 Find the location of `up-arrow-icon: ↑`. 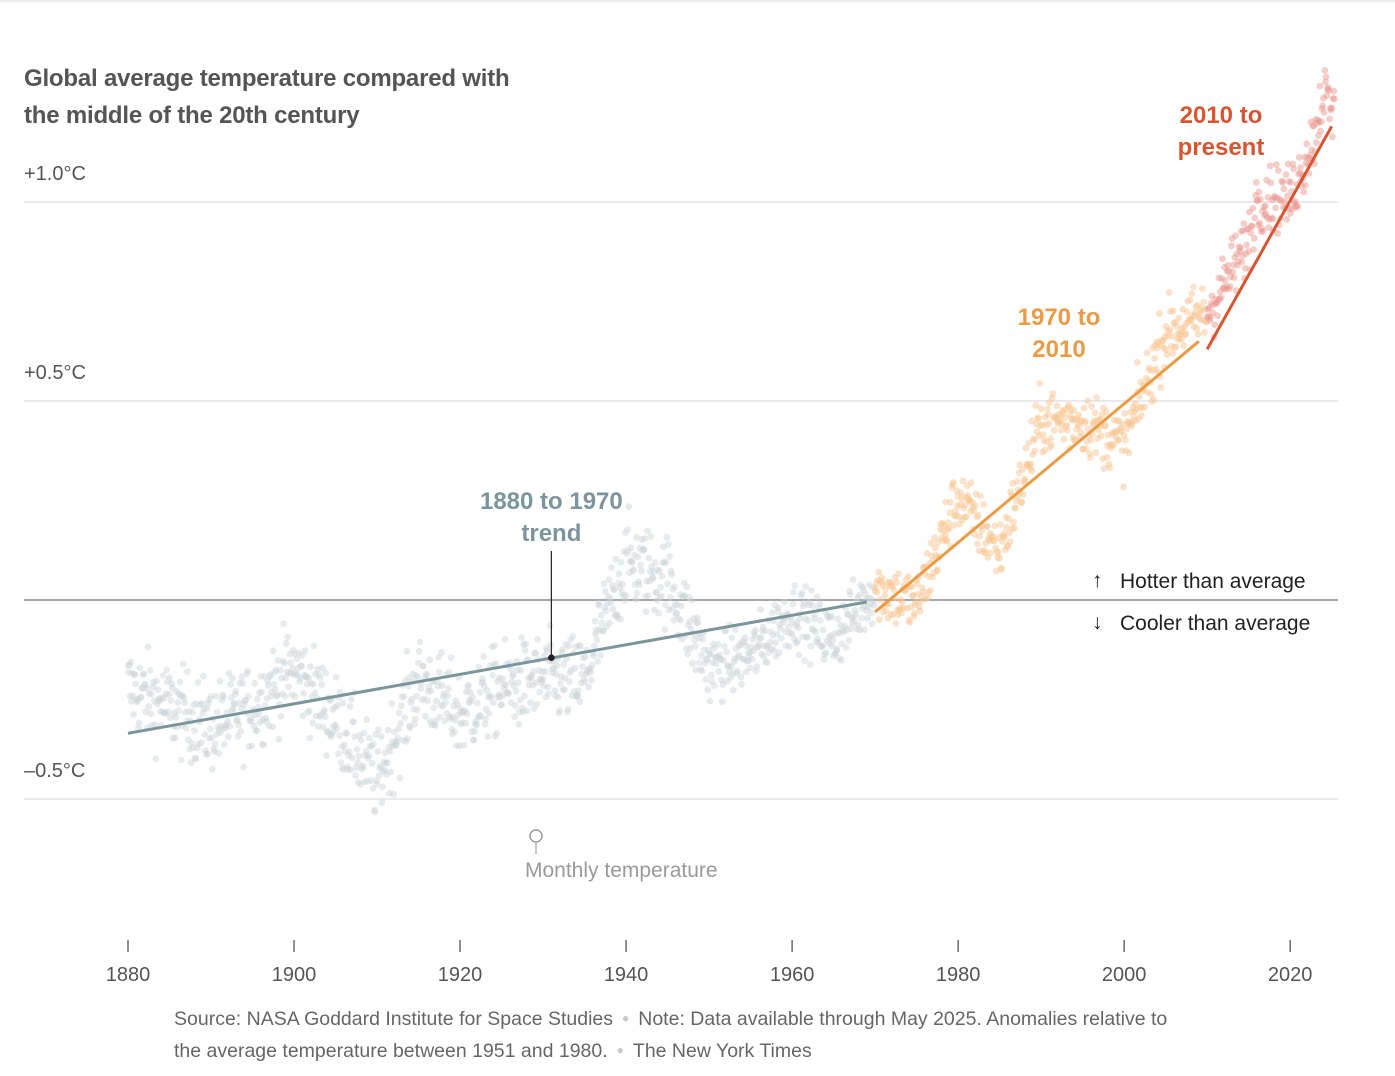

up-arrow-icon: ↑ is located at coordinates (1097, 580).